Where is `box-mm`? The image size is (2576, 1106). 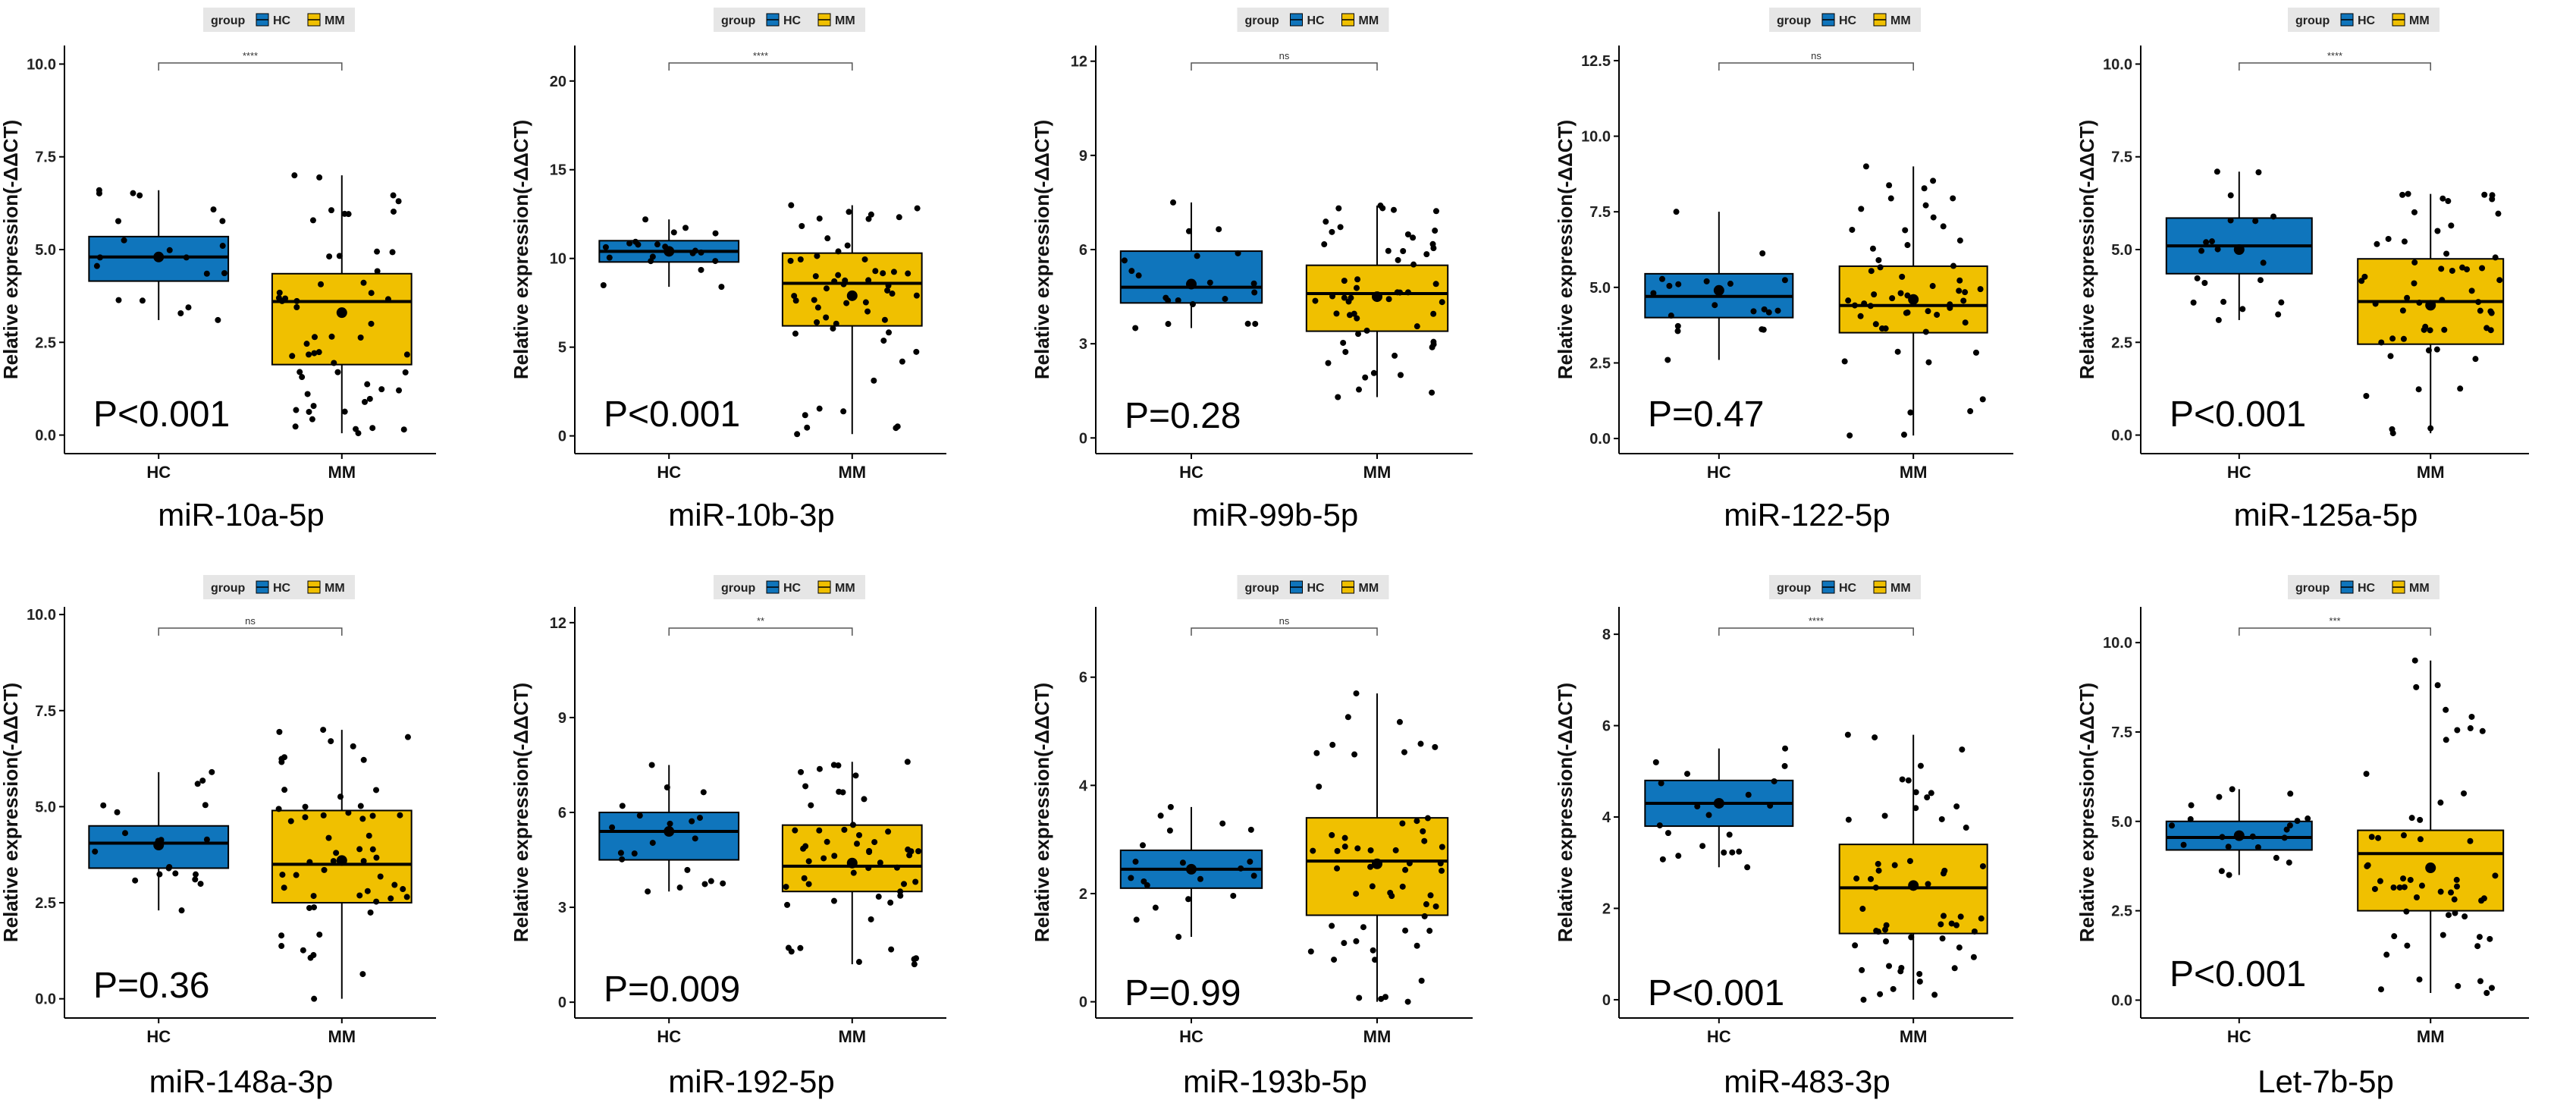 box-mm is located at coordinates (342, 864).